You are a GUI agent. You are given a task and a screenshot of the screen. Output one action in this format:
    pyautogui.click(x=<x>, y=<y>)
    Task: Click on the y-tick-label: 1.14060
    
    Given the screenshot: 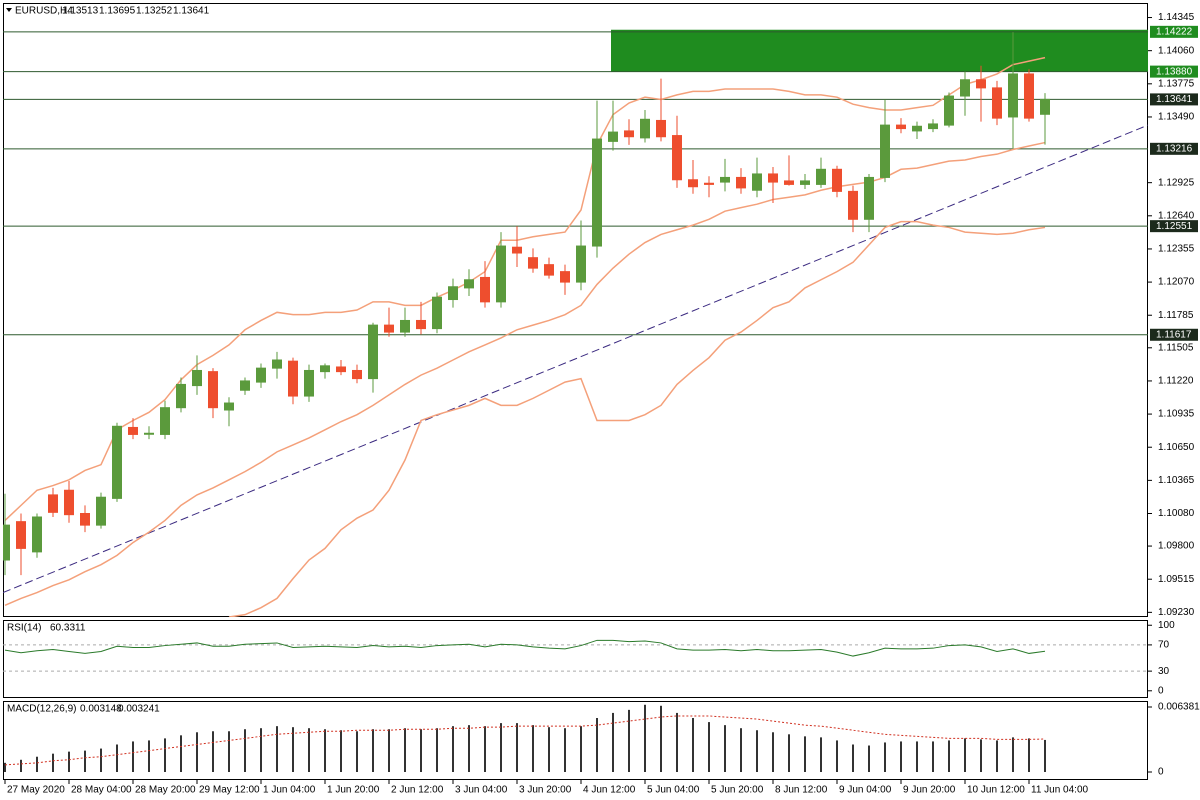 What is the action you would take?
    pyautogui.click(x=1176, y=50)
    